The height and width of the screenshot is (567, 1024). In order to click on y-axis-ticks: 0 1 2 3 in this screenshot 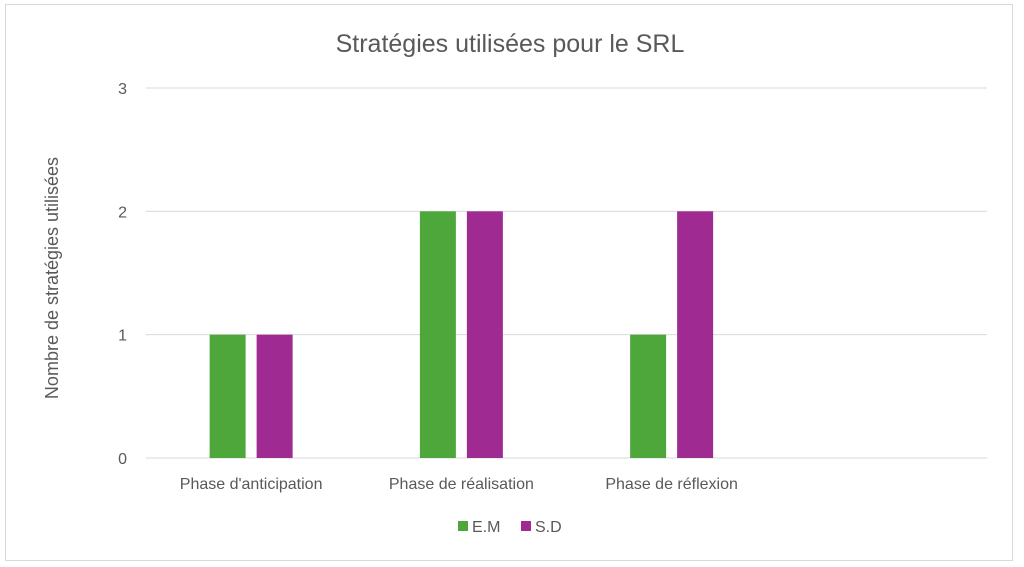, I will do `click(122, 274)`.